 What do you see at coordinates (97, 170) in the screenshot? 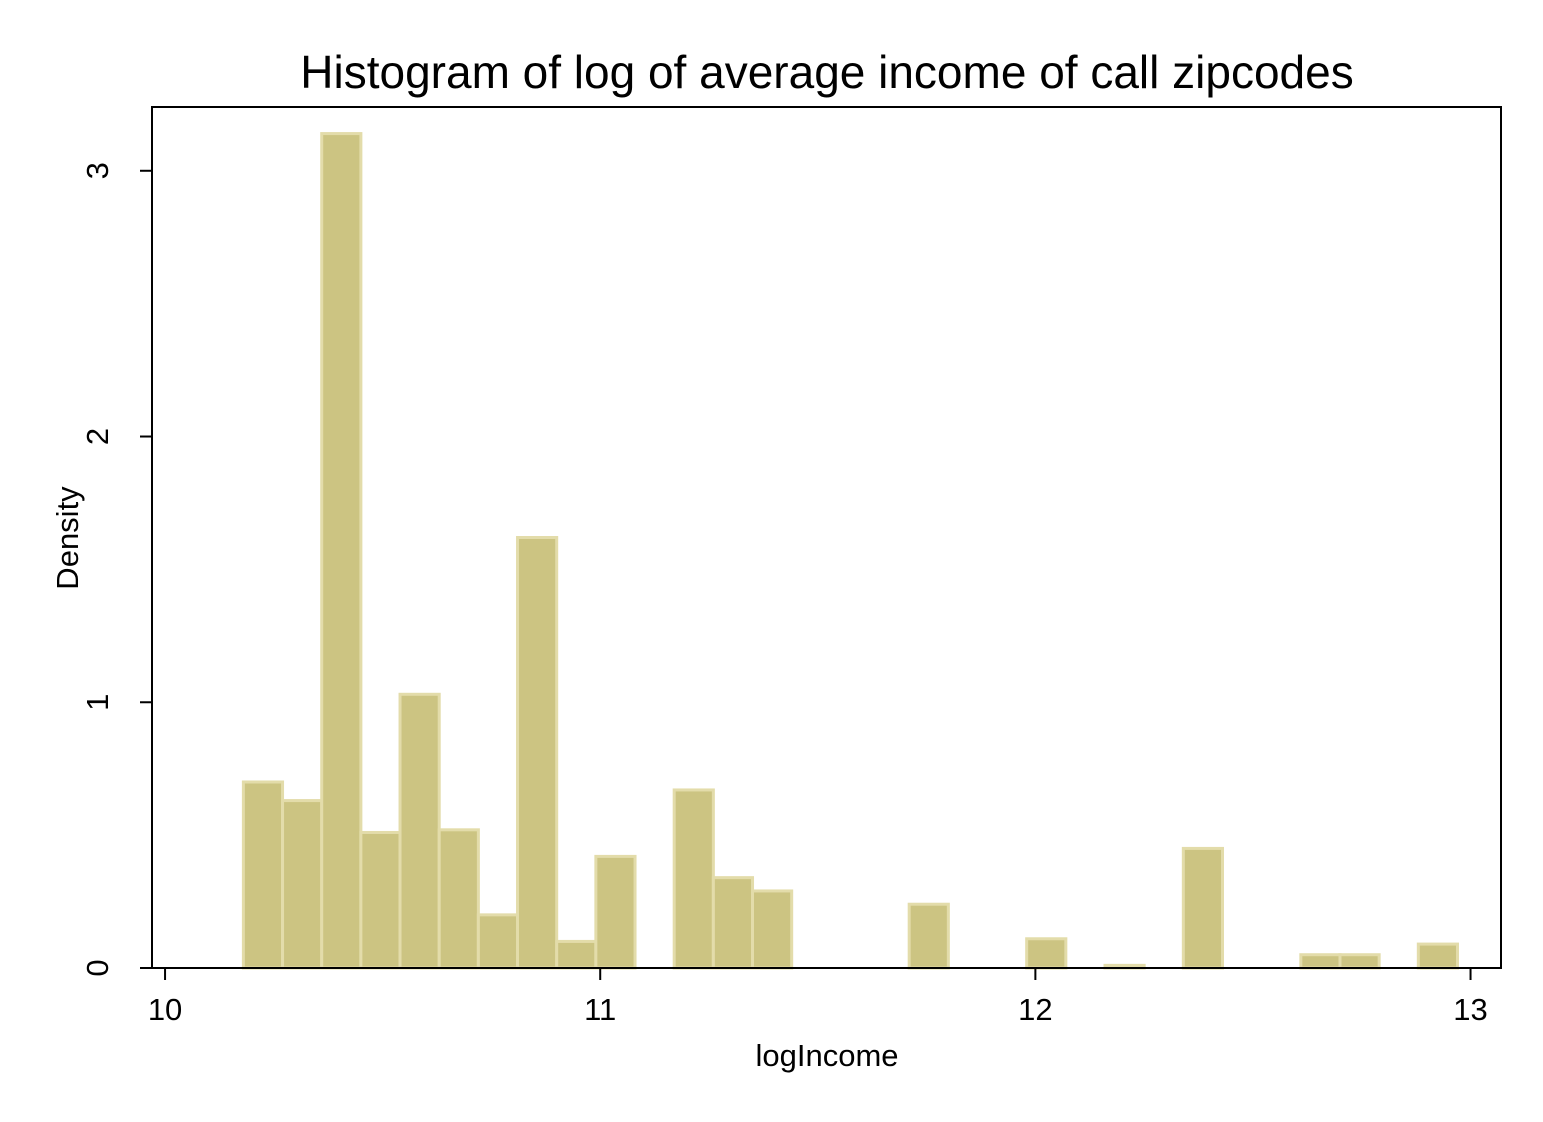
I see `y-tick-label: 3` at bounding box center [97, 170].